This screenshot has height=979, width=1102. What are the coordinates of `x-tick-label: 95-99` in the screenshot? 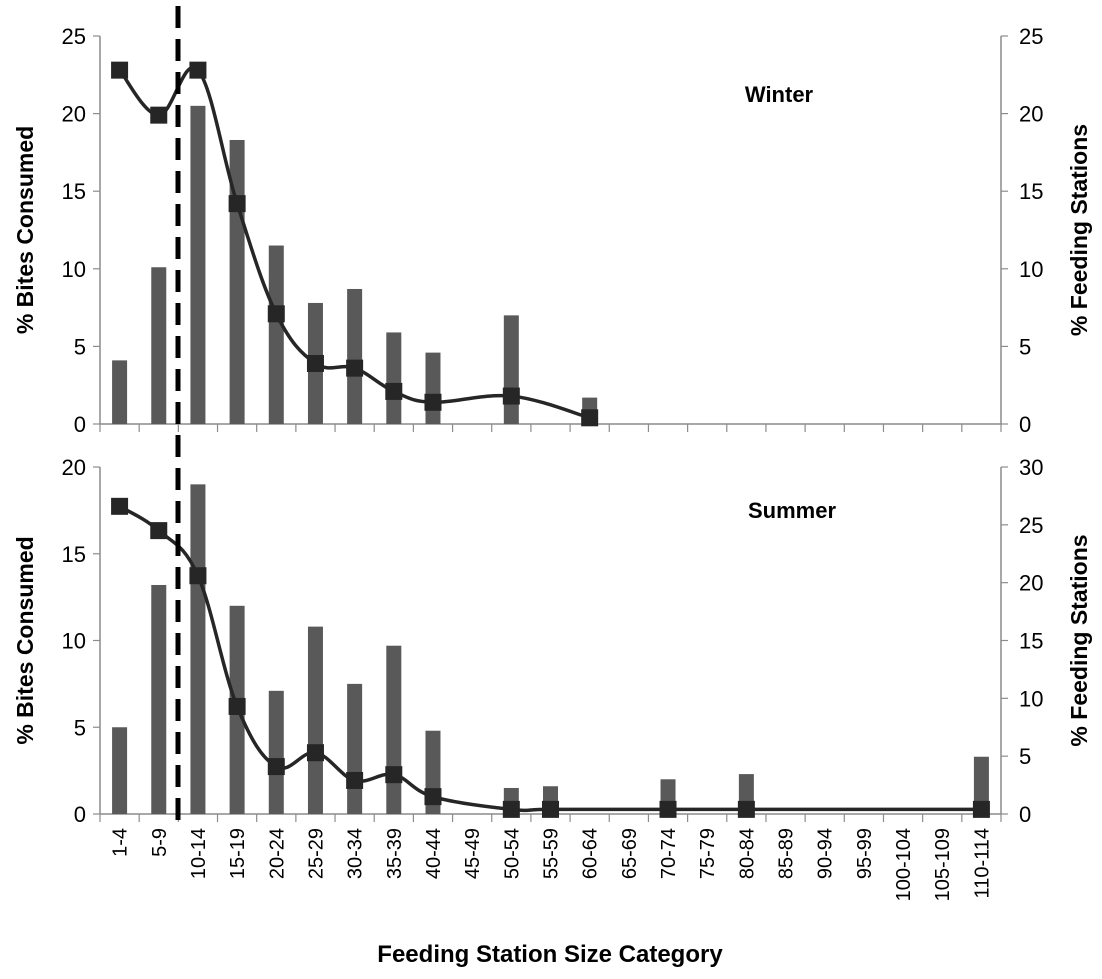 It's located at (865, 853).